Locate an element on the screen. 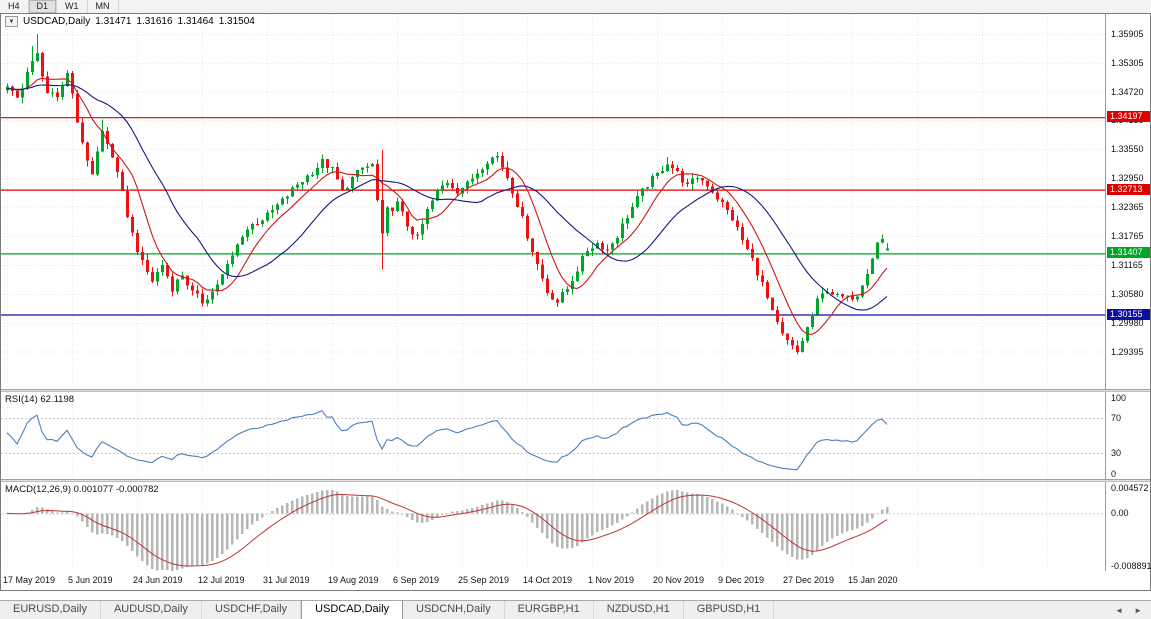 This screenshot has width=1151, height=619. period-button-h4: H4 is located at coordinates (14, 6).